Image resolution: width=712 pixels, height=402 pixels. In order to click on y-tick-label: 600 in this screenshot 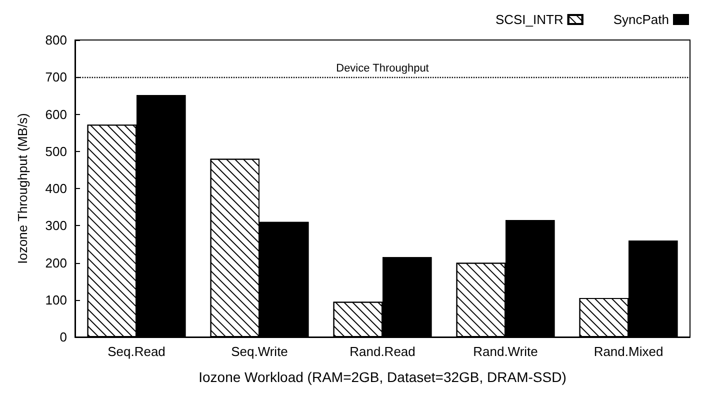, I will do `click(56, 114)`.